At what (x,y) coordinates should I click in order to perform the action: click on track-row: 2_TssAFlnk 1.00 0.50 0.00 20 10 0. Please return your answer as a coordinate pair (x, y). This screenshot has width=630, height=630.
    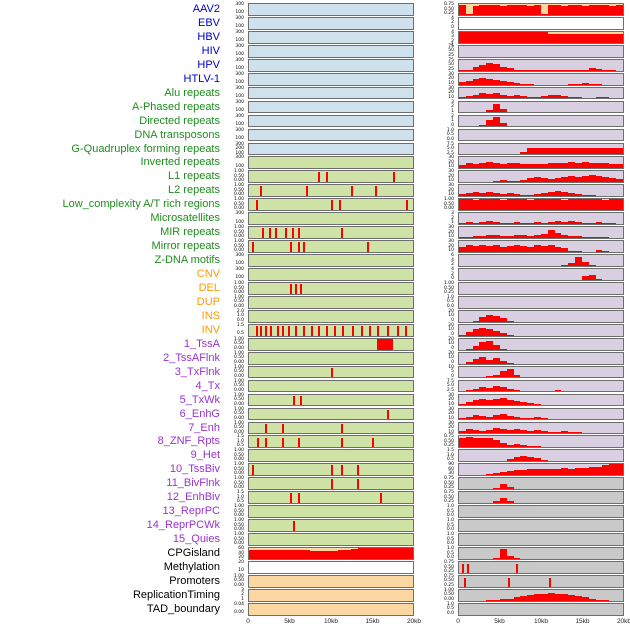
    Looking at the image, I should click on (315, 357).